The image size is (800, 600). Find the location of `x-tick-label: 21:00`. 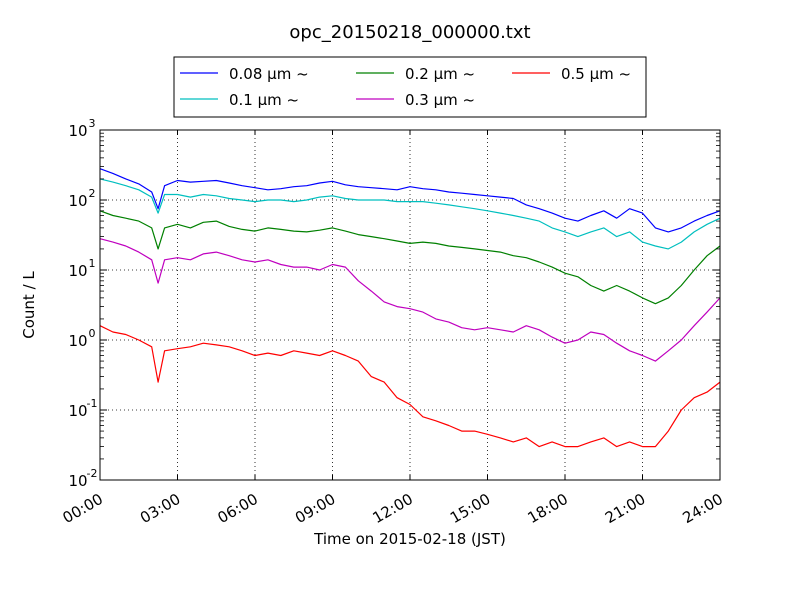

x-tick-label: 21:00 is located at coordinates (625, 508).